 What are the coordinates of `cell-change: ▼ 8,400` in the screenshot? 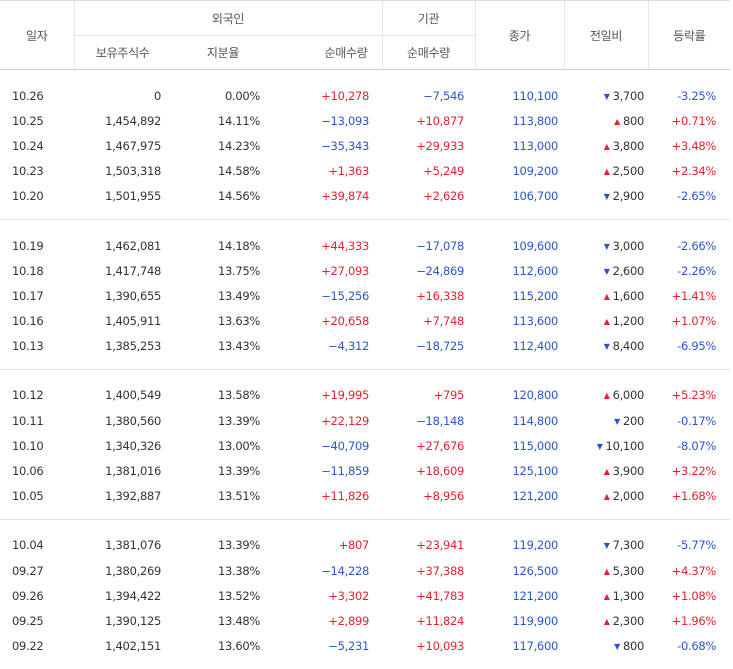 It's located at (606, 346).